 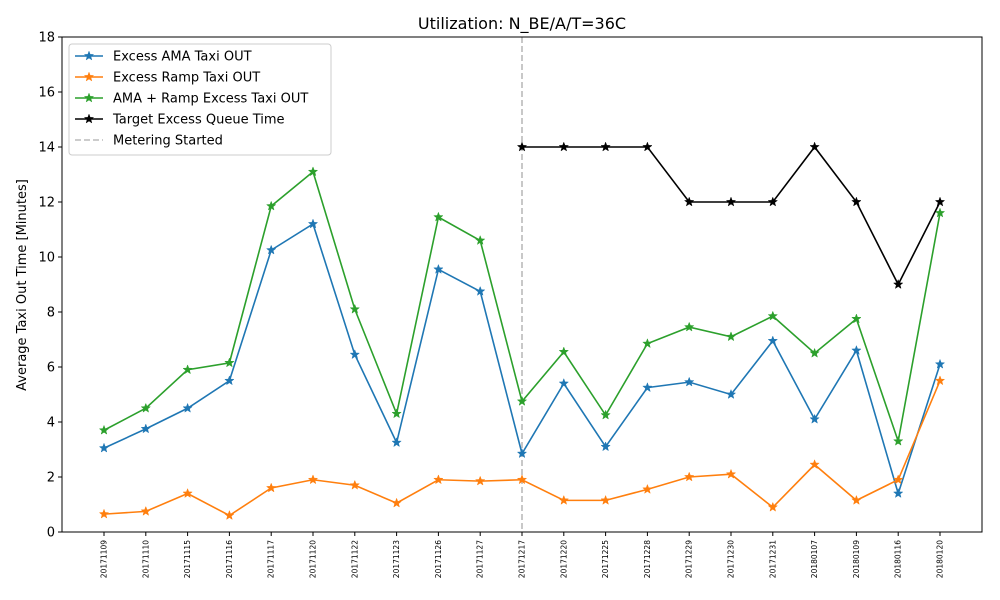 What do you see at coordinates (186, 78) in the screenshot?
I see `legend-label: Excess Ramp Taxi OUT` at bounding box center [186, 78].